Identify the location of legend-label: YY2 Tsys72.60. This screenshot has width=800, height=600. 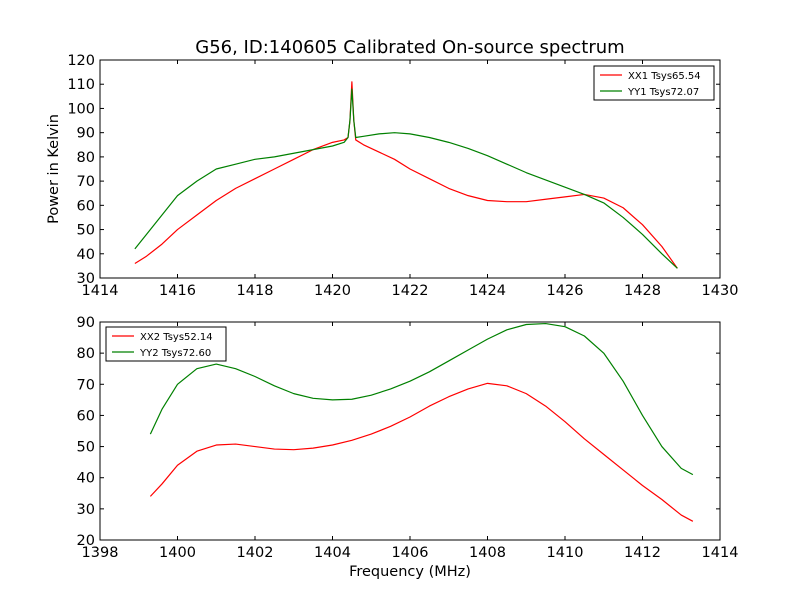
(175, 353).